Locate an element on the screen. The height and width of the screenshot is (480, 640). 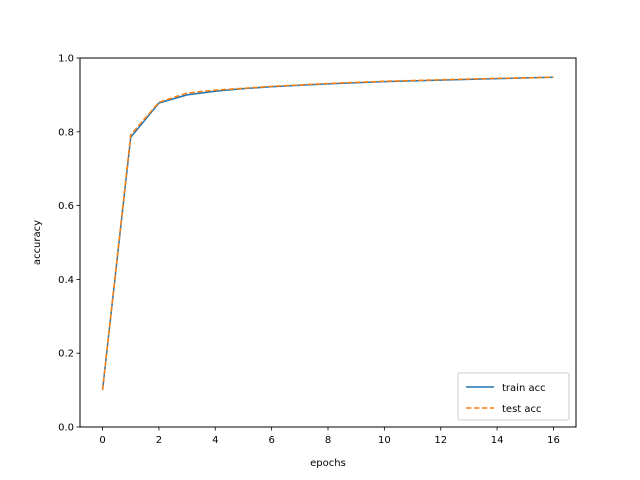
x-axis-ticks: 0 2 4 6 8 10 12 14 16 is located at coordinates (329, 436).